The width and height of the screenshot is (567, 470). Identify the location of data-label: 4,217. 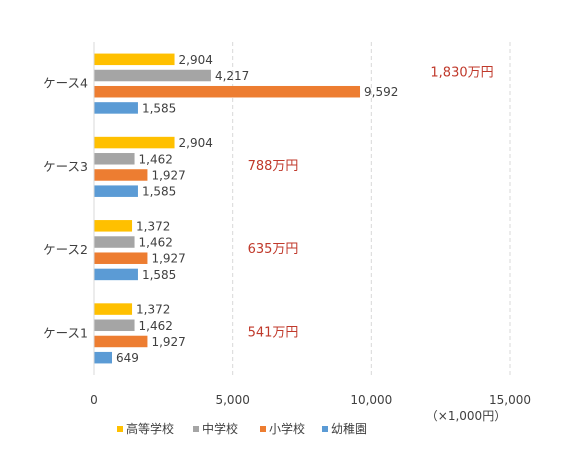
(232, 76).